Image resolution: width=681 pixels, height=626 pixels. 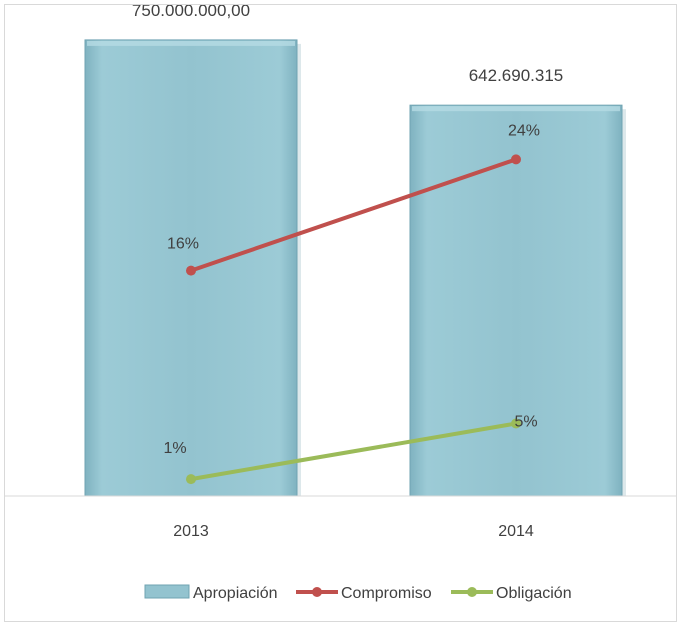 I want to click on legend-swatch-apropiacion, so click(x=167, y=591).